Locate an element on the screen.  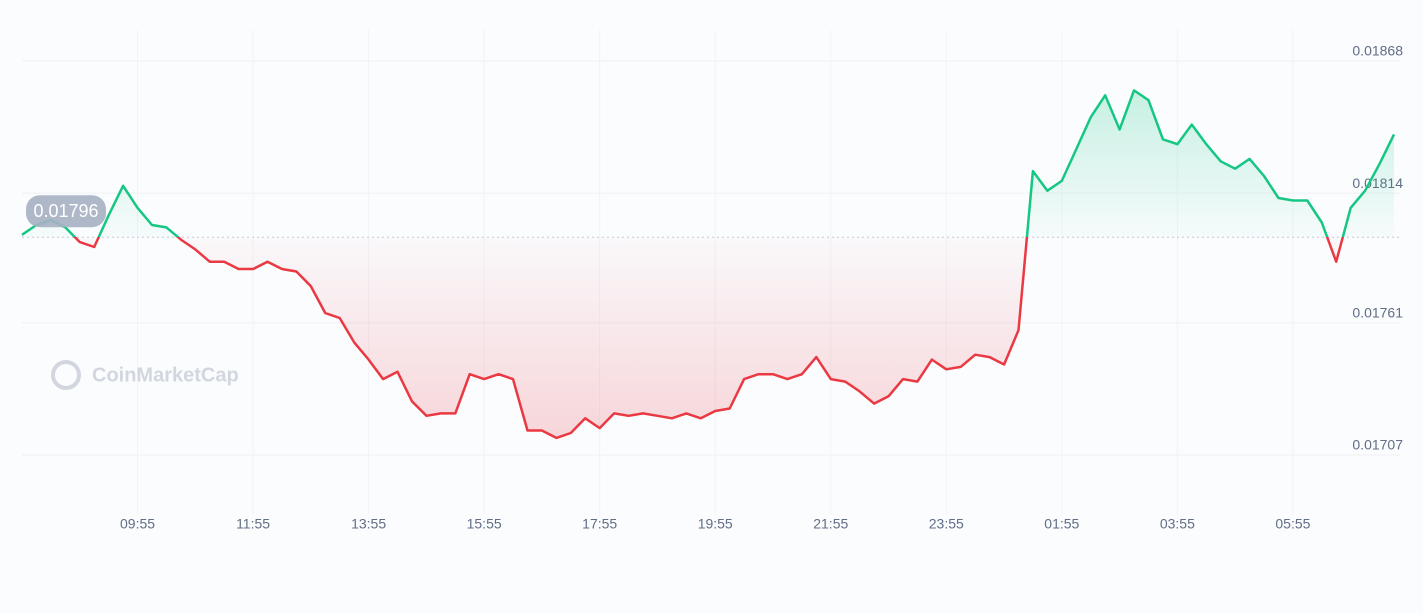
x-tick-label: 23:55 is located at coordinates (946, 524).